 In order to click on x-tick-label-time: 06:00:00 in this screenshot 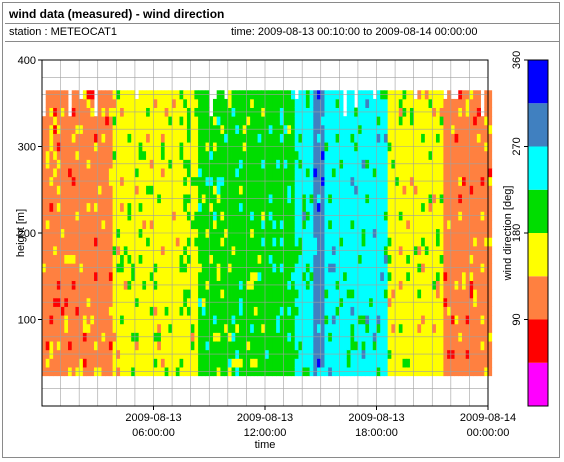, I will do `click(153, 433)`.